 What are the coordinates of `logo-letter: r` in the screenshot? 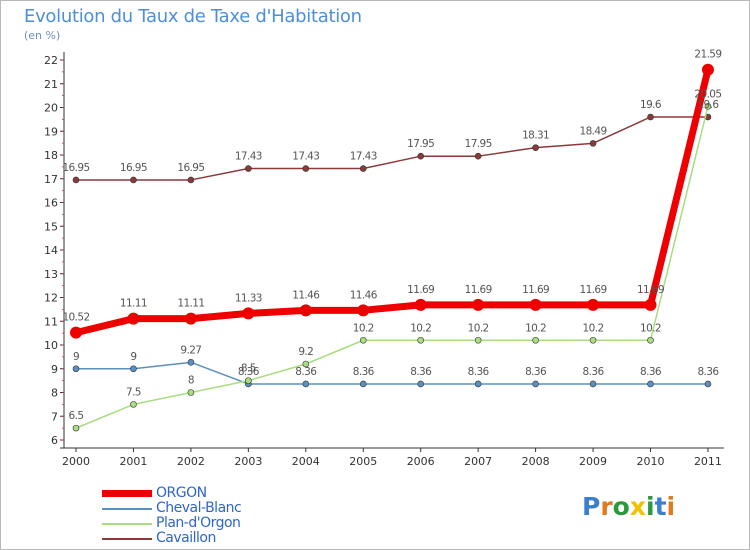 It's located at (606, 506).